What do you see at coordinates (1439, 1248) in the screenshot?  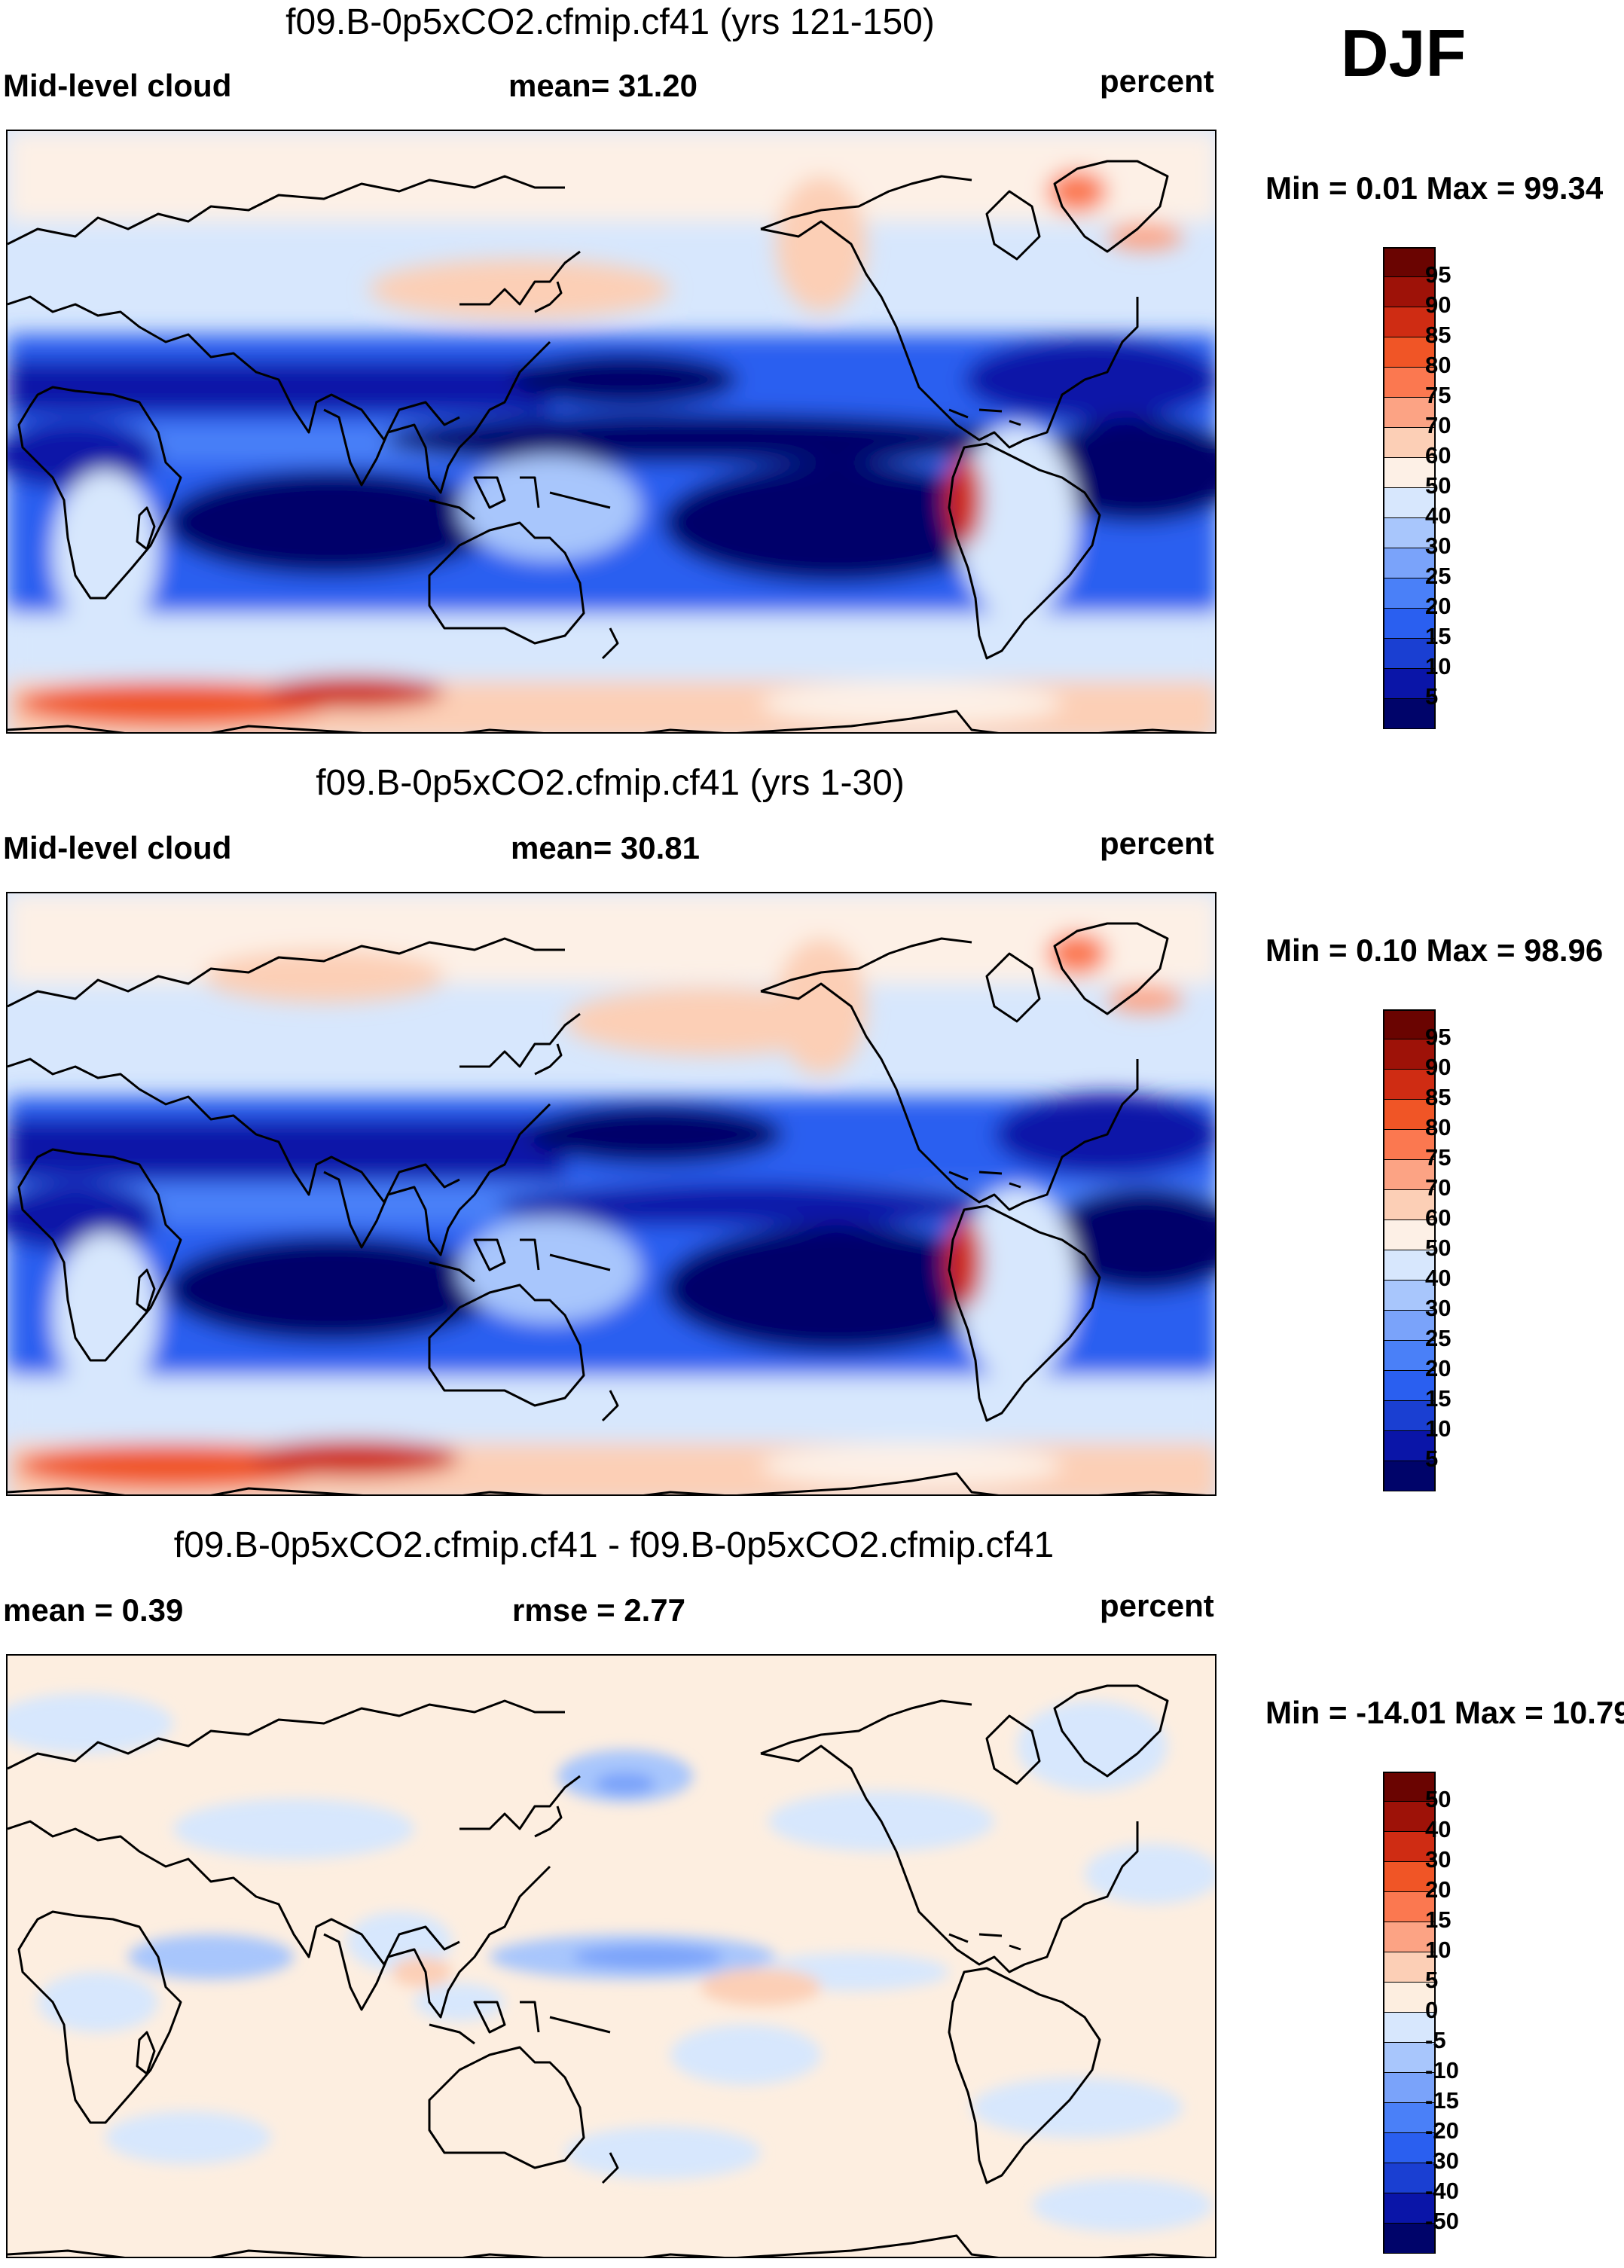 I see `panel-2-colorbar-label: 50` at bounding box center [1439, 1248].